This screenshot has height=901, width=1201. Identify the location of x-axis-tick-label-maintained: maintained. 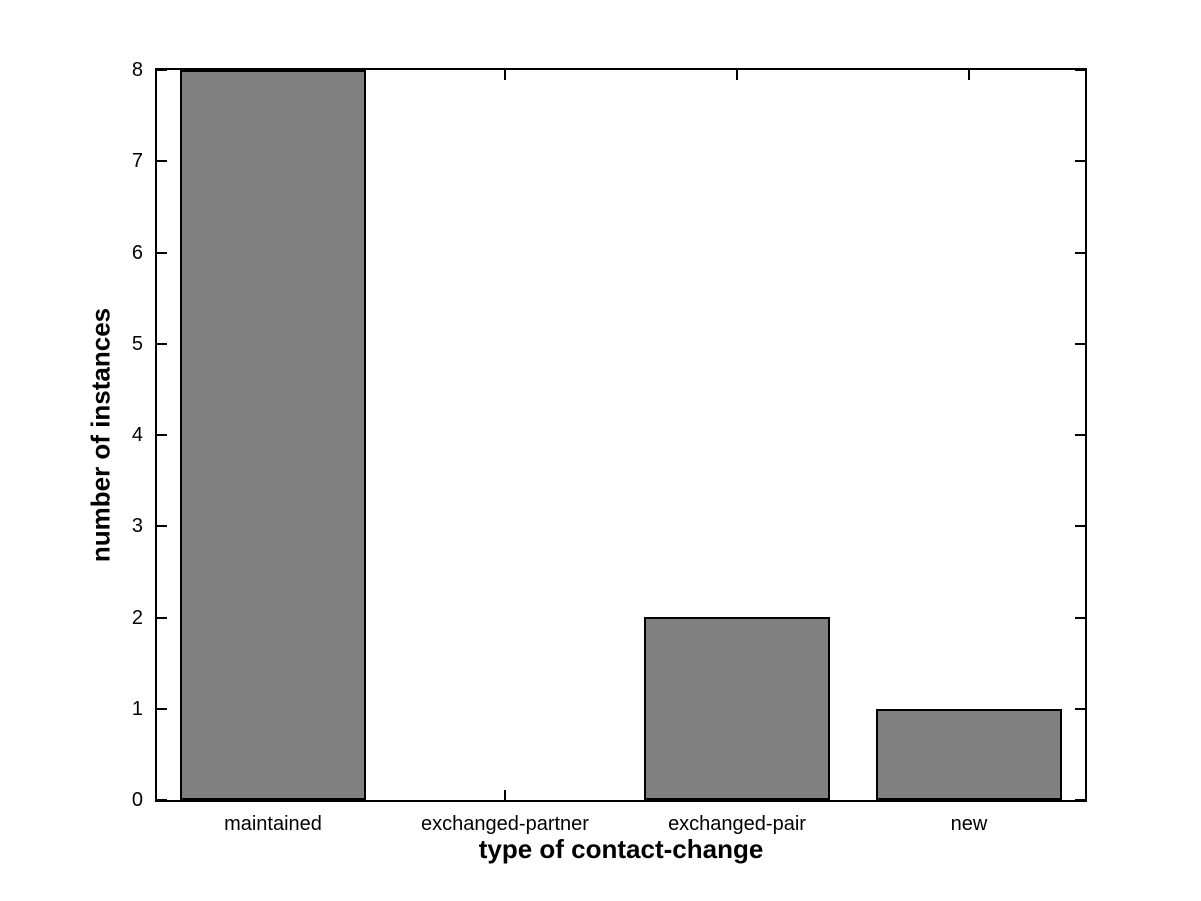
(273, 824).